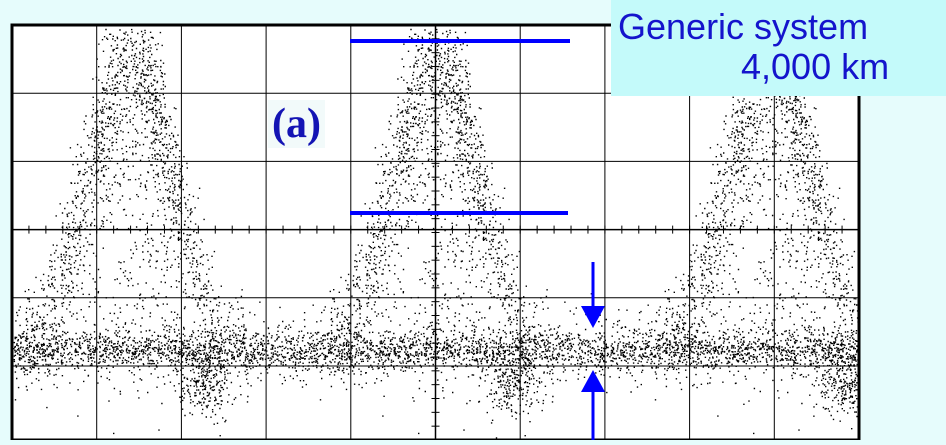 Image resolution: width=946 pixels, height=445 pixels. I want to click on title-box: Generic system 4,000 km, so click(778, 48).